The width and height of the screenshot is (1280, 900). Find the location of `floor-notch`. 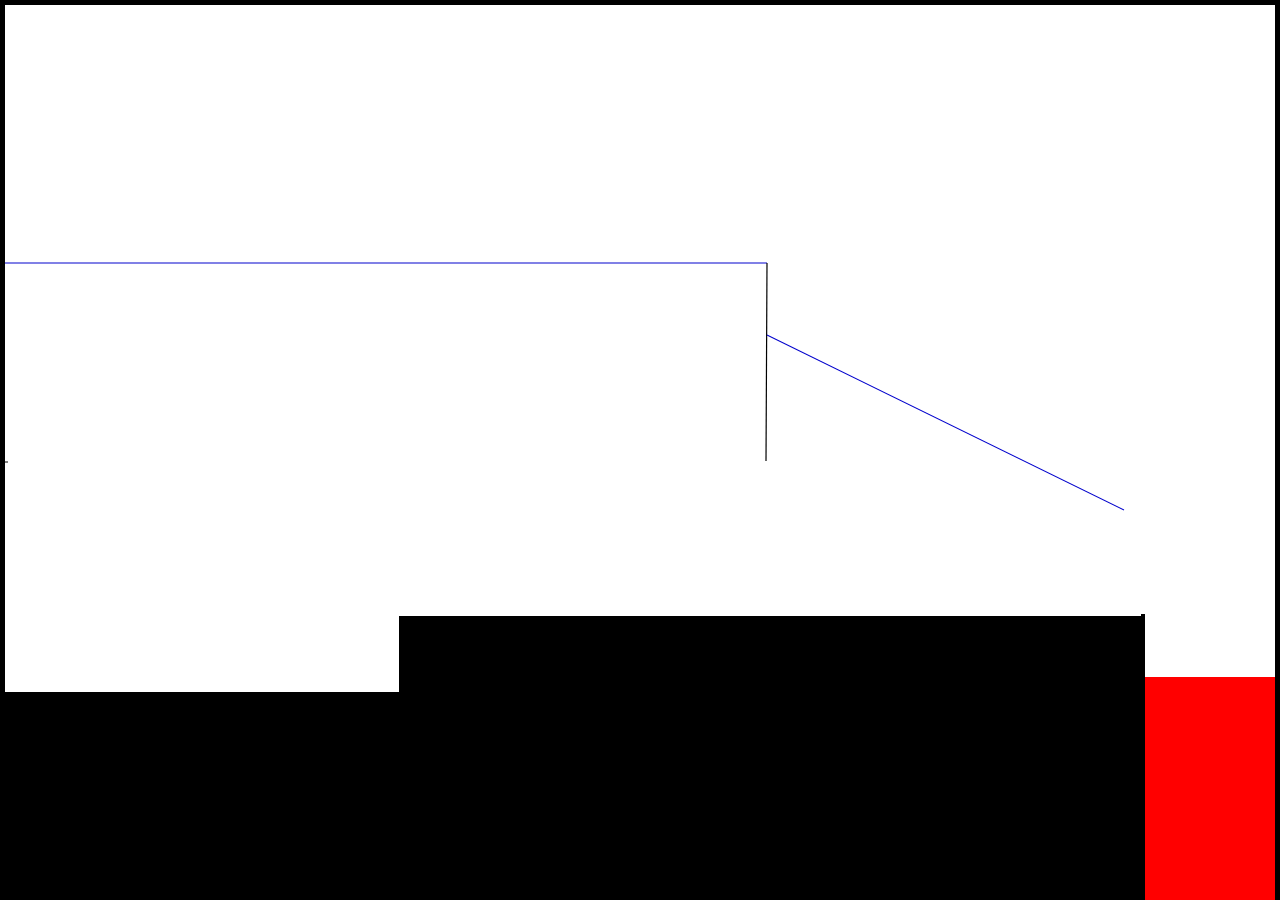

floor-notch is located at coordinates (1143, 615).